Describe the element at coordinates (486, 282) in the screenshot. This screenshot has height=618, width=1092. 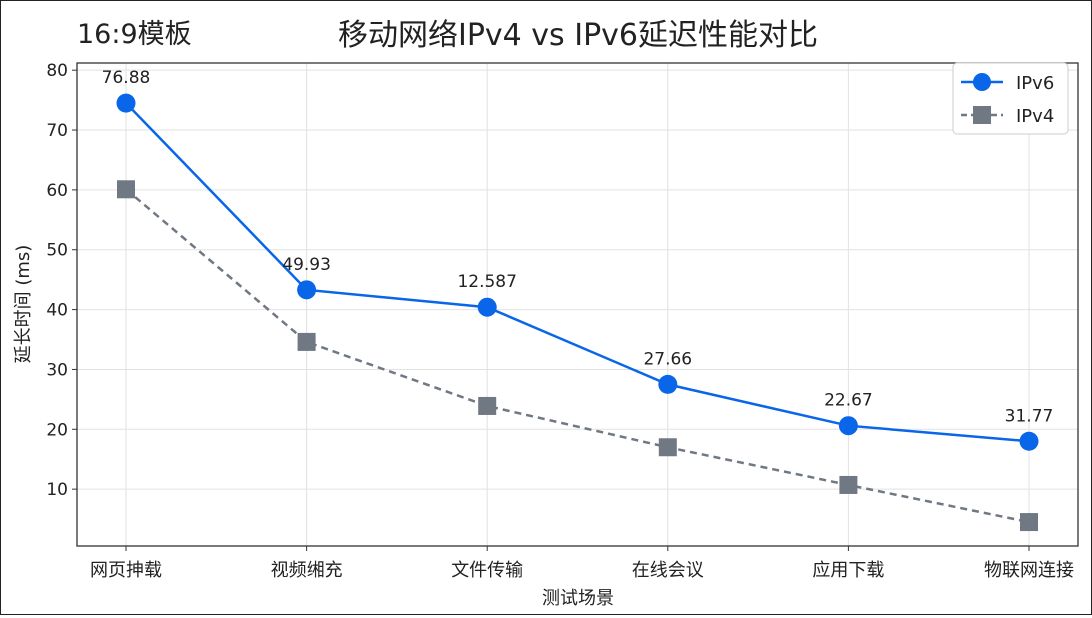
I see `ipv6-data-label: 12.587` at that location.